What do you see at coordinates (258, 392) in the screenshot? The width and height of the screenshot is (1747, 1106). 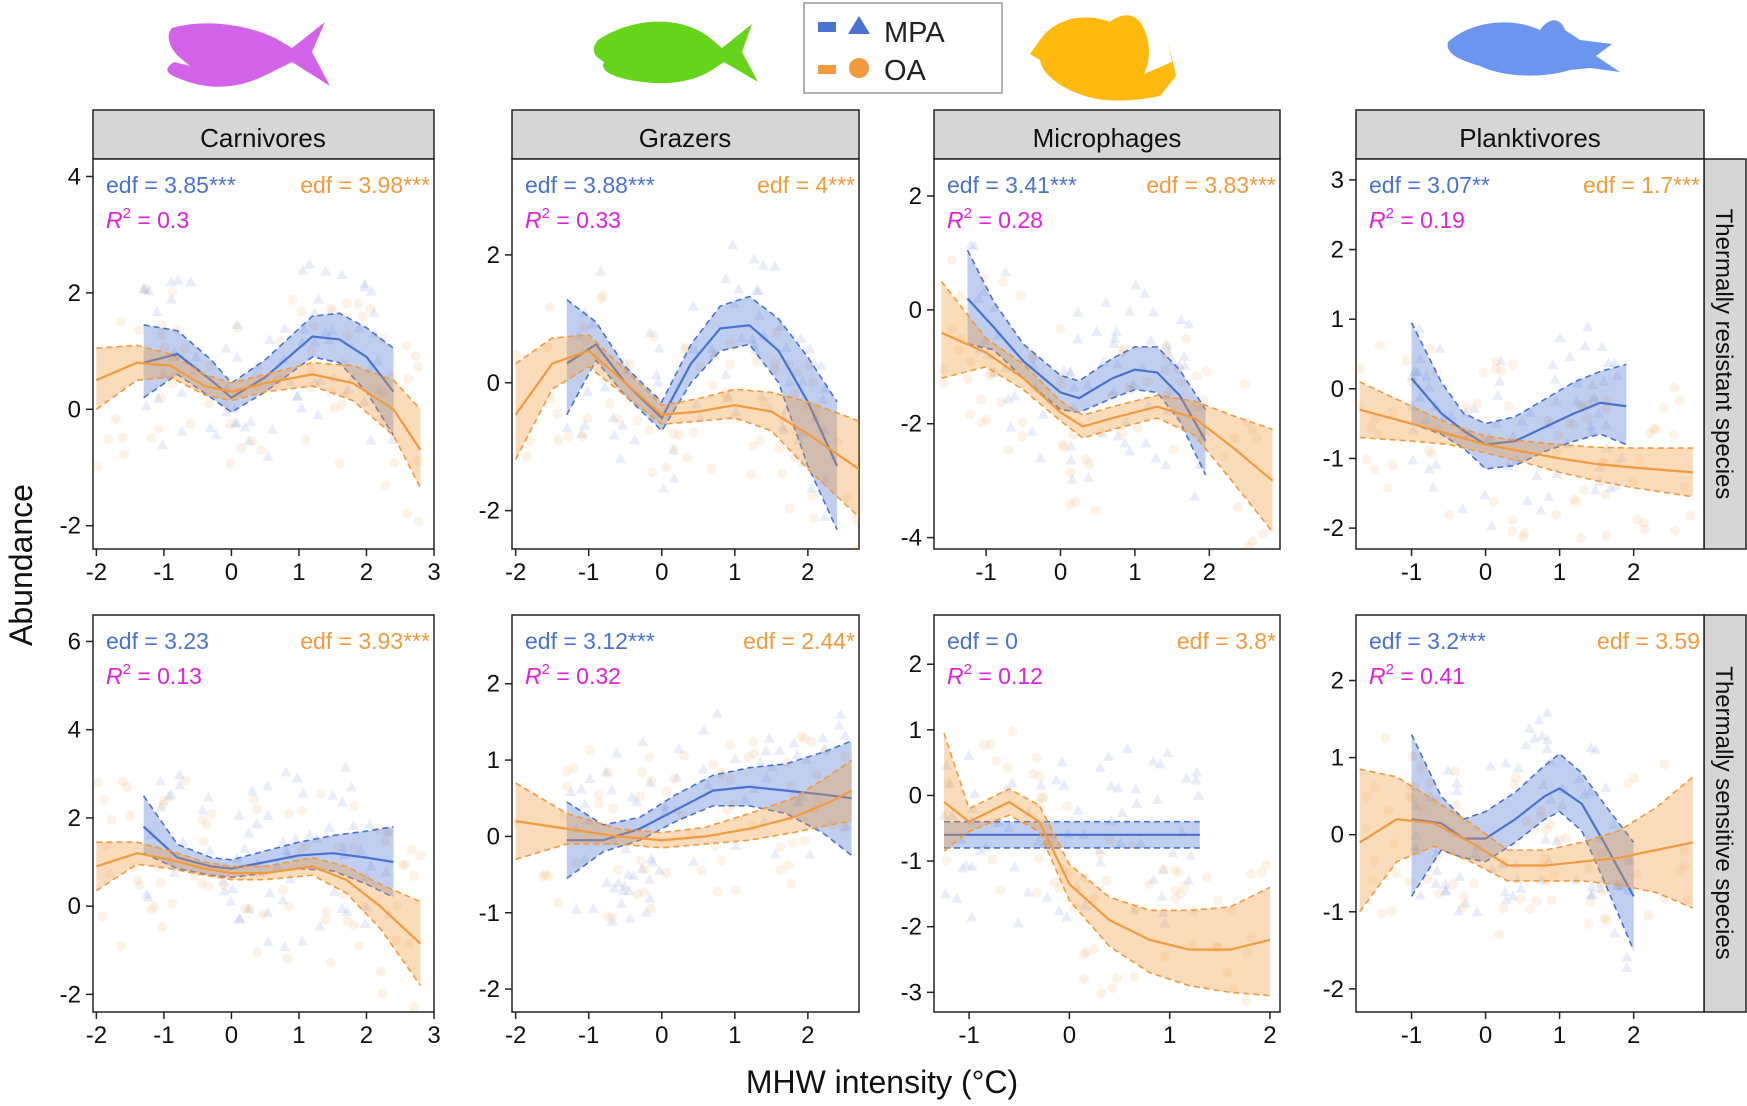 I see `raw-observations` at bounding box center [258, 392].